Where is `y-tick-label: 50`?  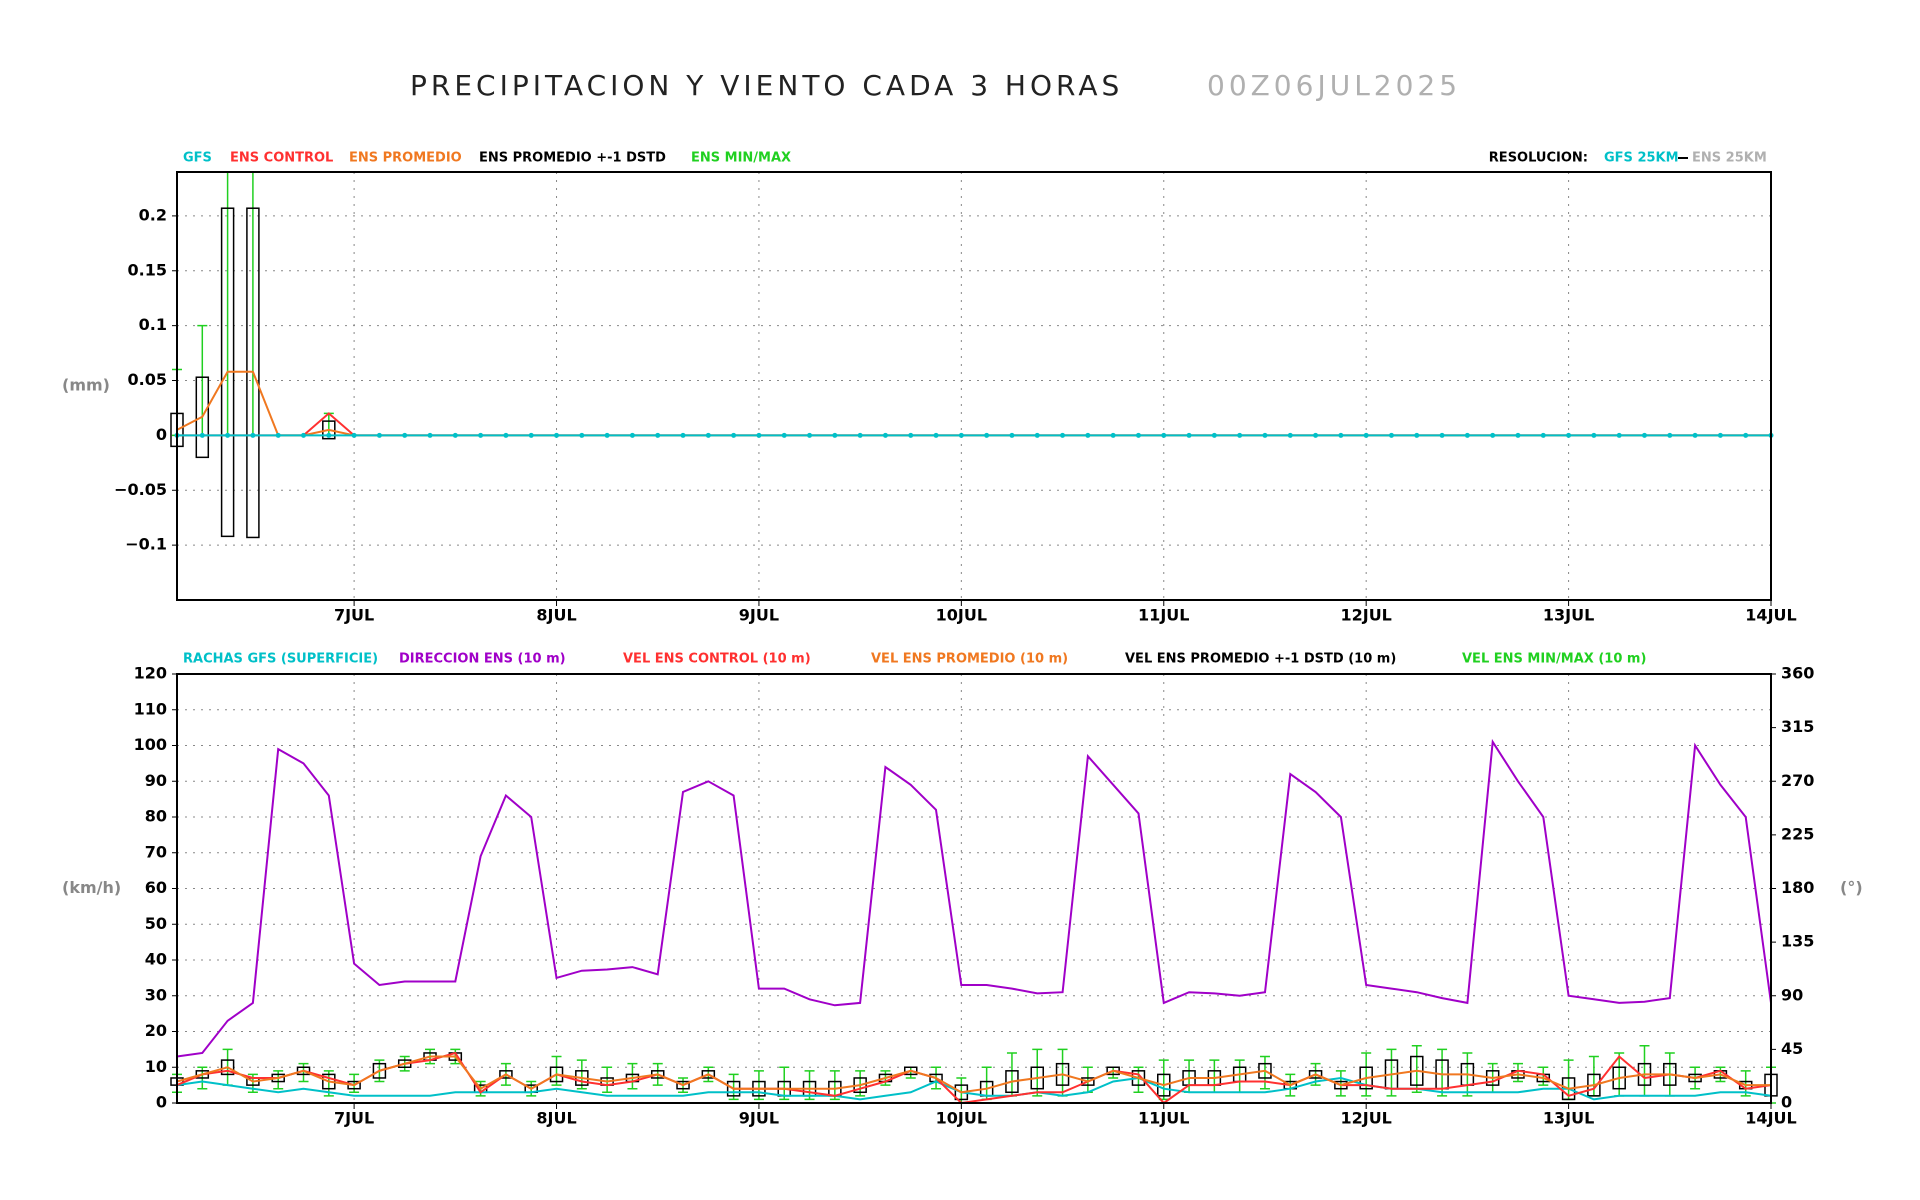
y-tick-label: 50 is located at coordinates (156, 923).